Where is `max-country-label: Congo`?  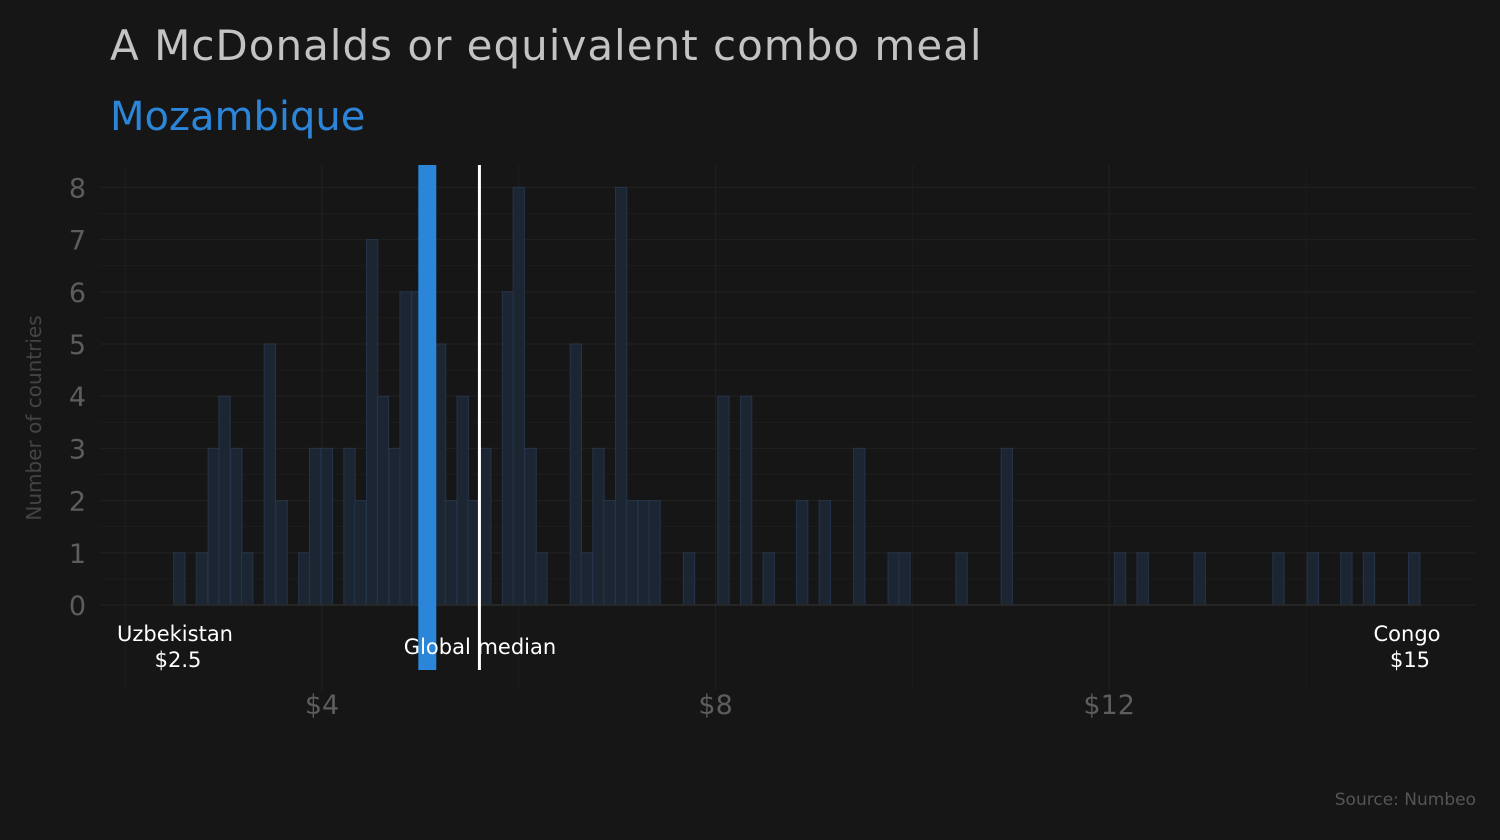 max-country-label: Congo is located at coordinates (1407, 634).